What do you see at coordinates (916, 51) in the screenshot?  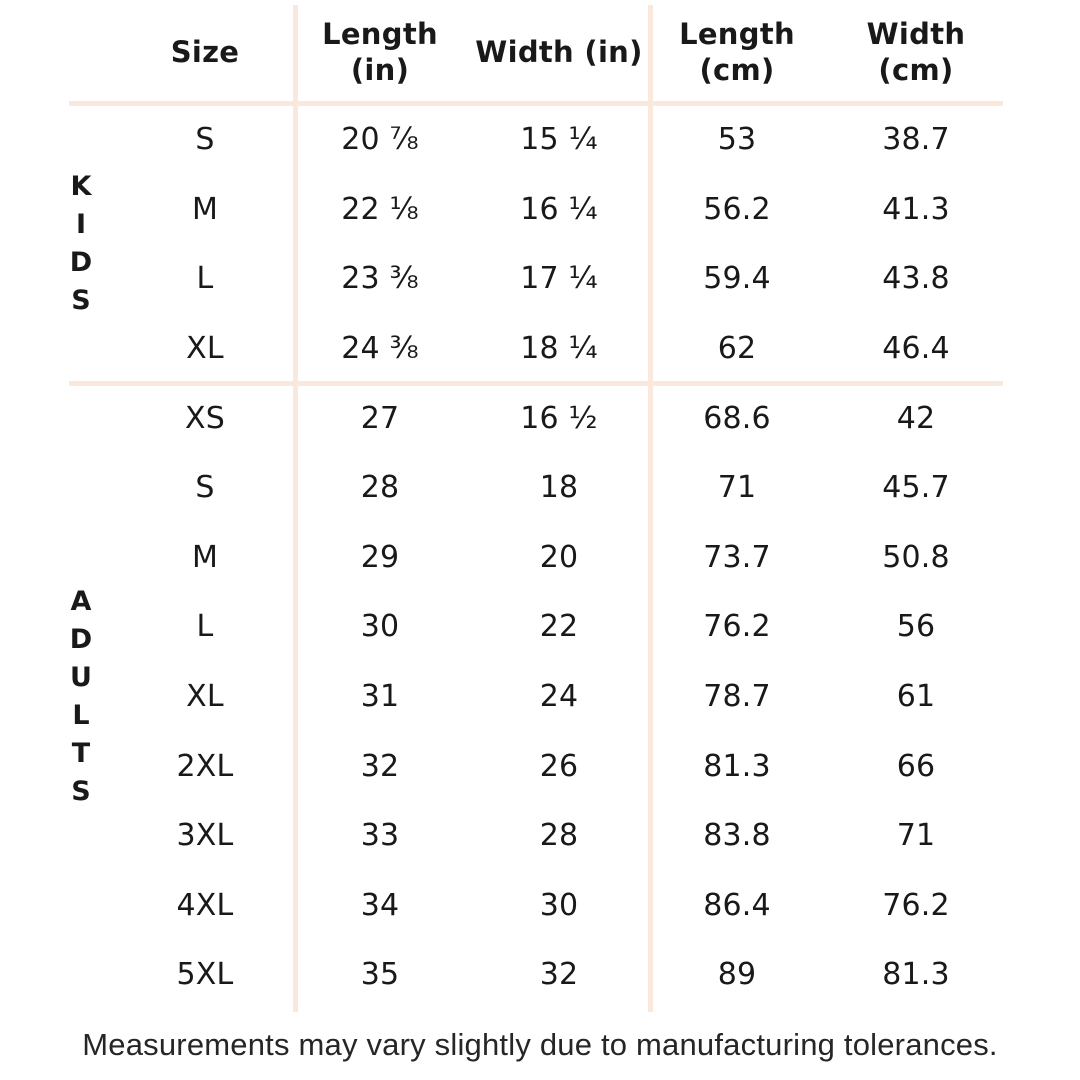 I see `header-width-cm: Width (cm)` at bounding box center [916, 51].